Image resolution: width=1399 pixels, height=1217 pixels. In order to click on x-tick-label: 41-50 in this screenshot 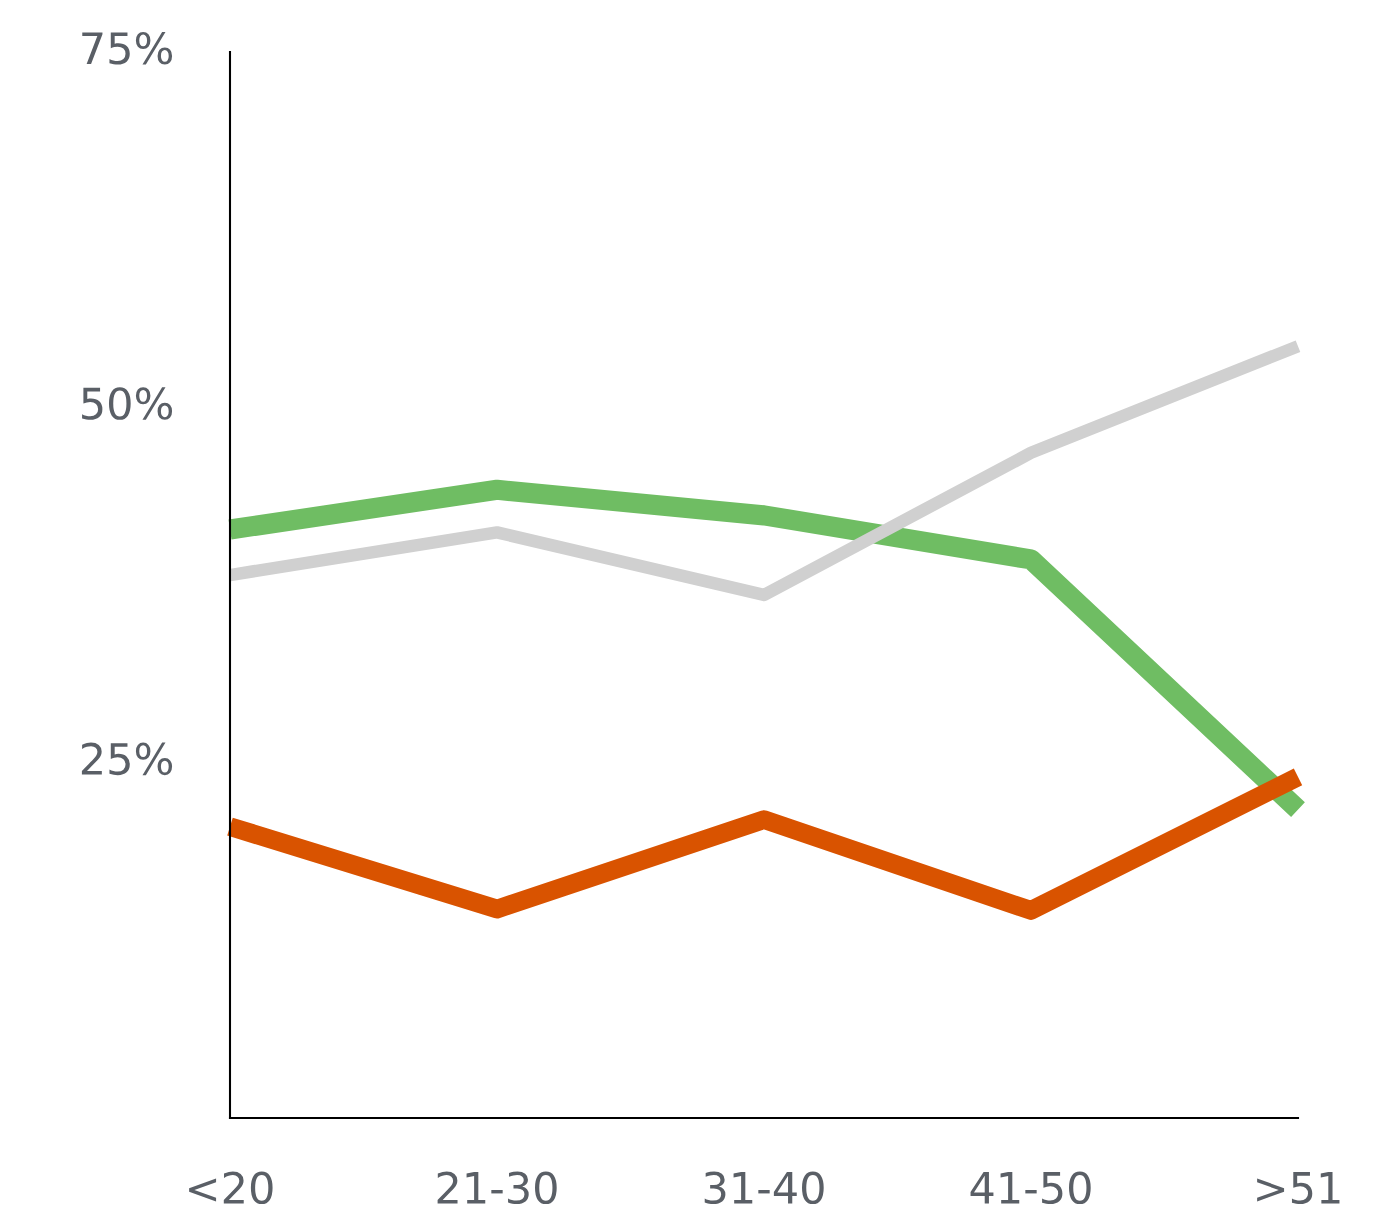, I will do `click(1030, 1188)`.